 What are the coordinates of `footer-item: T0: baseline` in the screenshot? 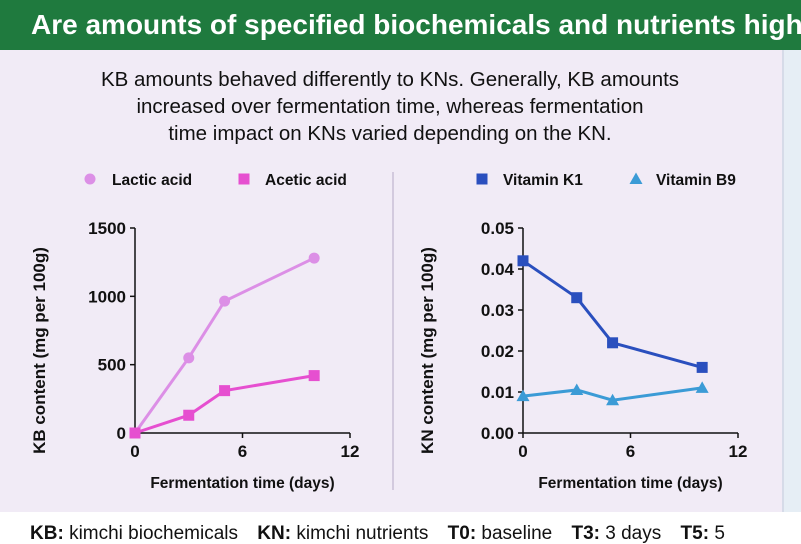 It's located at (500, 533).